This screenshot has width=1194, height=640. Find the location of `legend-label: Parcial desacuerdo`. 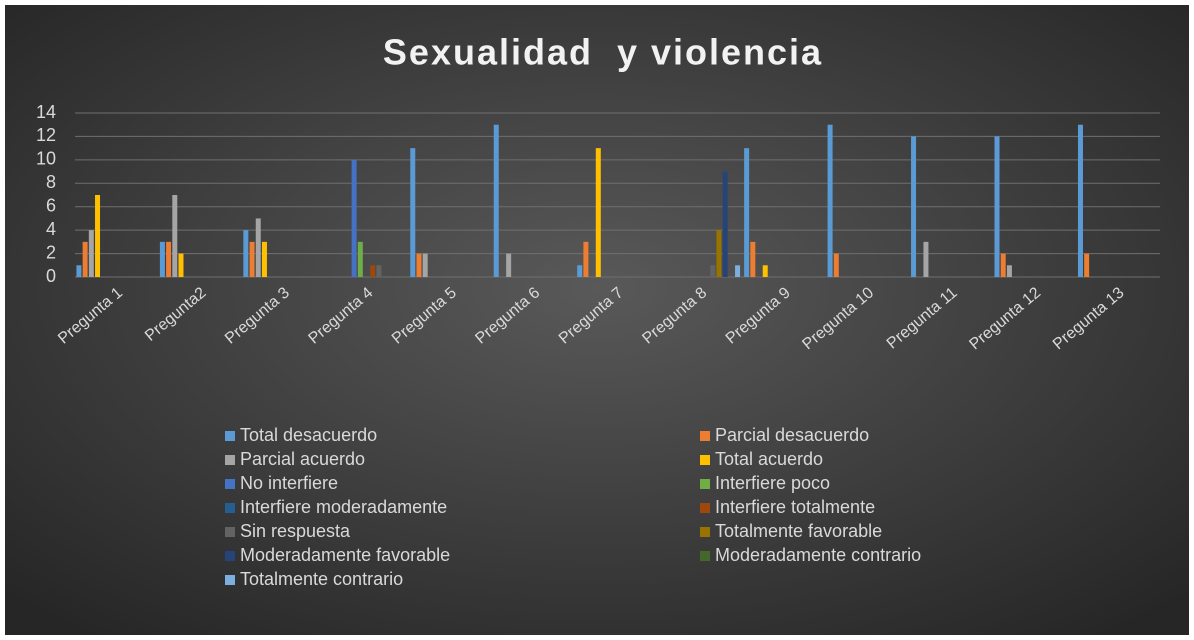

legend-label: Parcial desacuerdo is located at coordinates (792, 435).